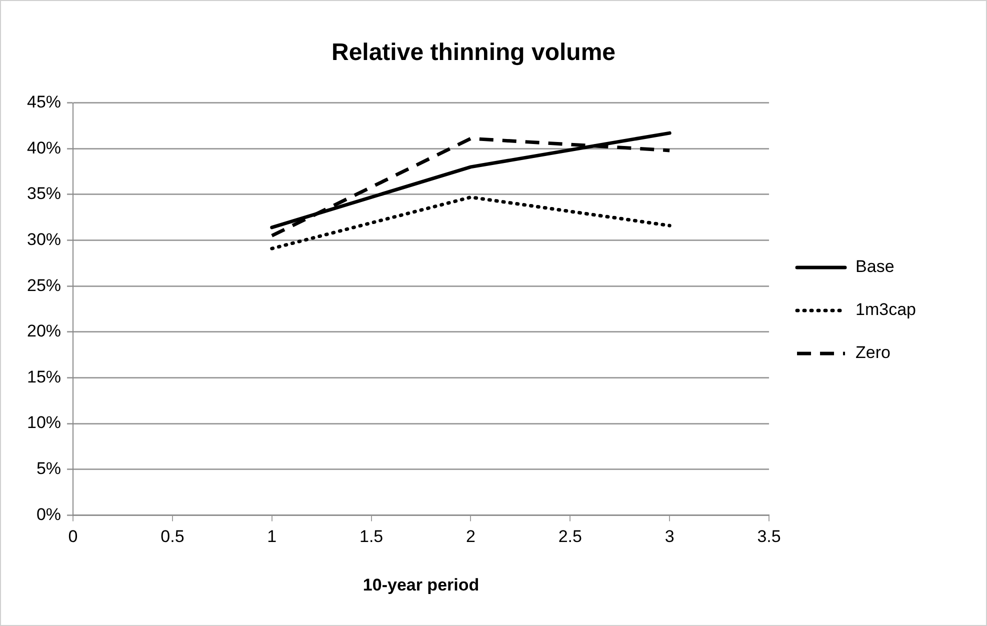  I want to click on x-tick-label: 3, so click(669, 536).